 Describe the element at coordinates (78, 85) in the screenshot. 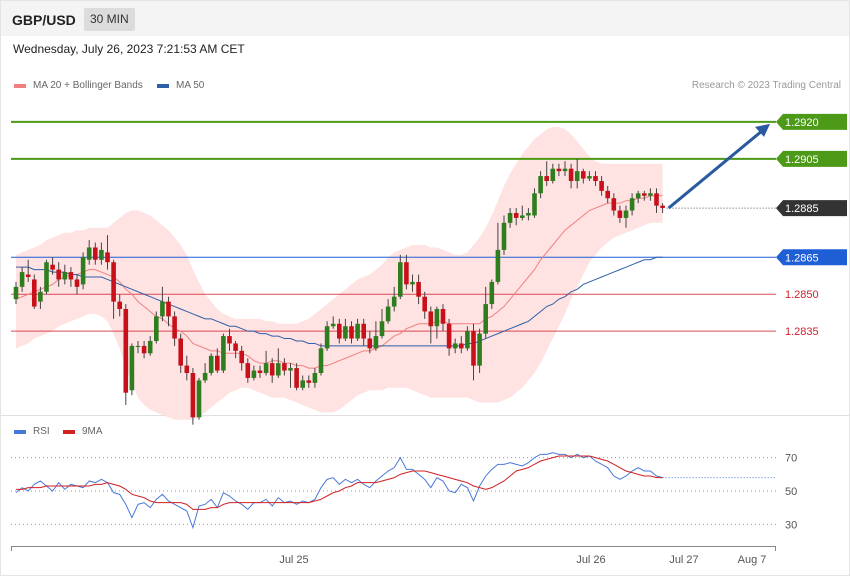

I see `legend-ma20: MA 20 + Bollinger Bands` at that location.